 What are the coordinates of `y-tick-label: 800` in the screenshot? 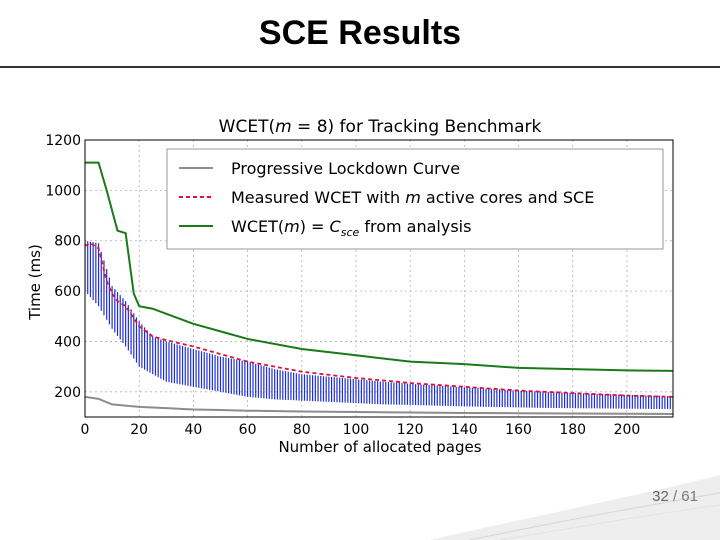 It's located at (67, 242).